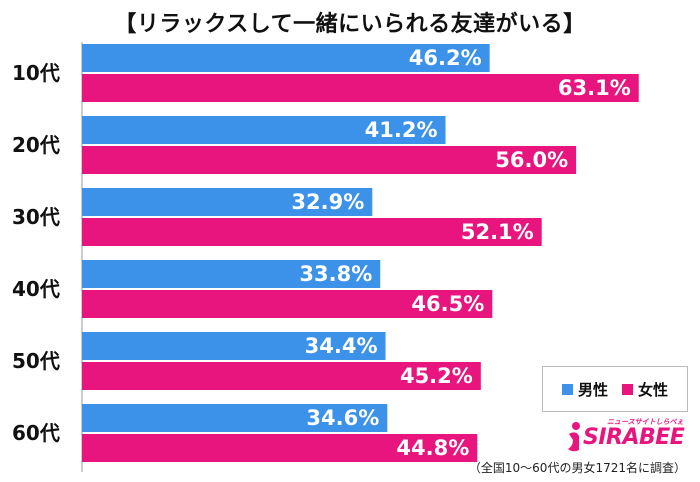 Image resolution: width=700 pixels, height=482 pixels. Describe the element at coordinates (432, 448) in the screenshot. I see `data-label: 44.8%` at that location.